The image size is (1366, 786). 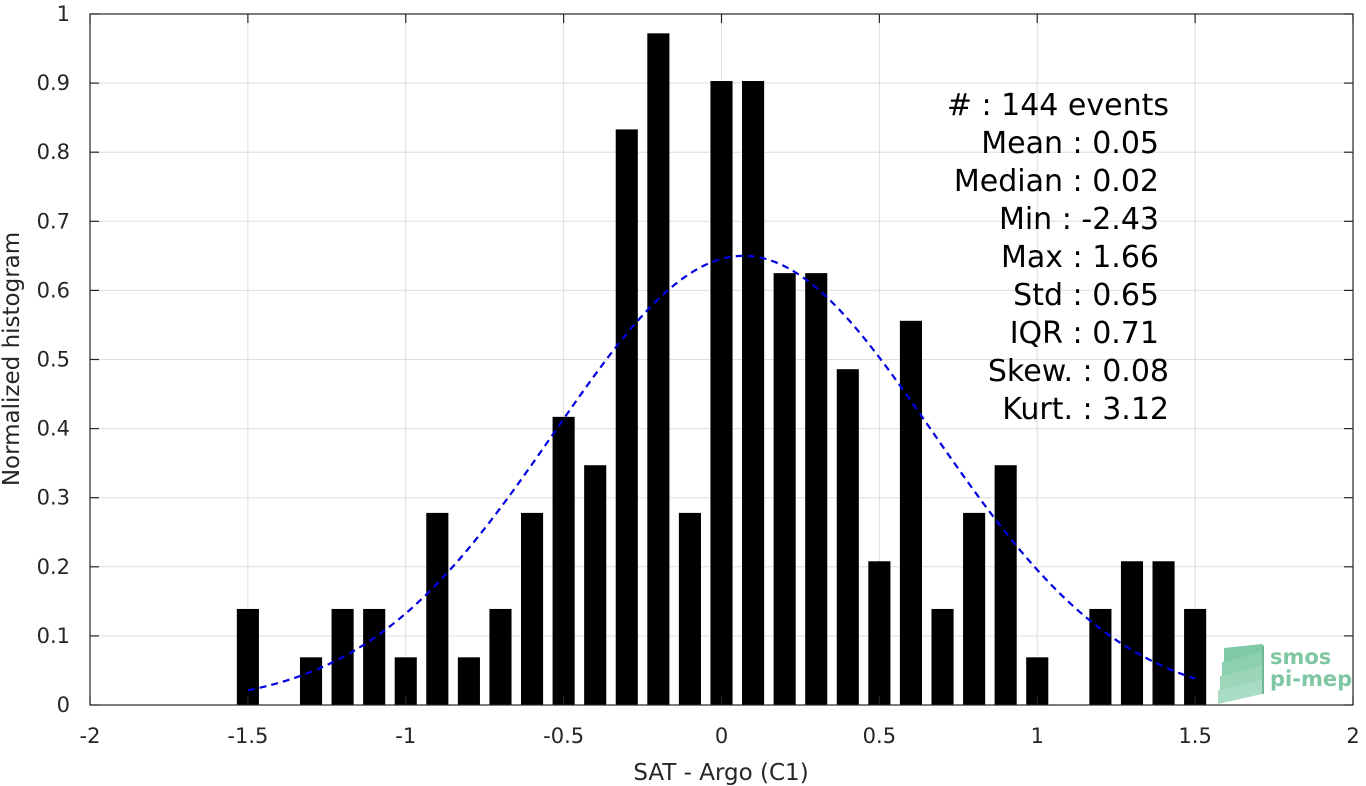 I want to click on x-tick-label: -1, so click(x=405, y=736).